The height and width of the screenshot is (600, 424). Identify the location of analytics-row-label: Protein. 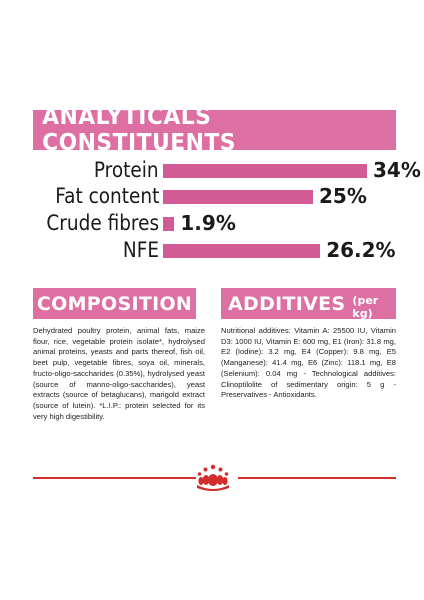
(126, 170).